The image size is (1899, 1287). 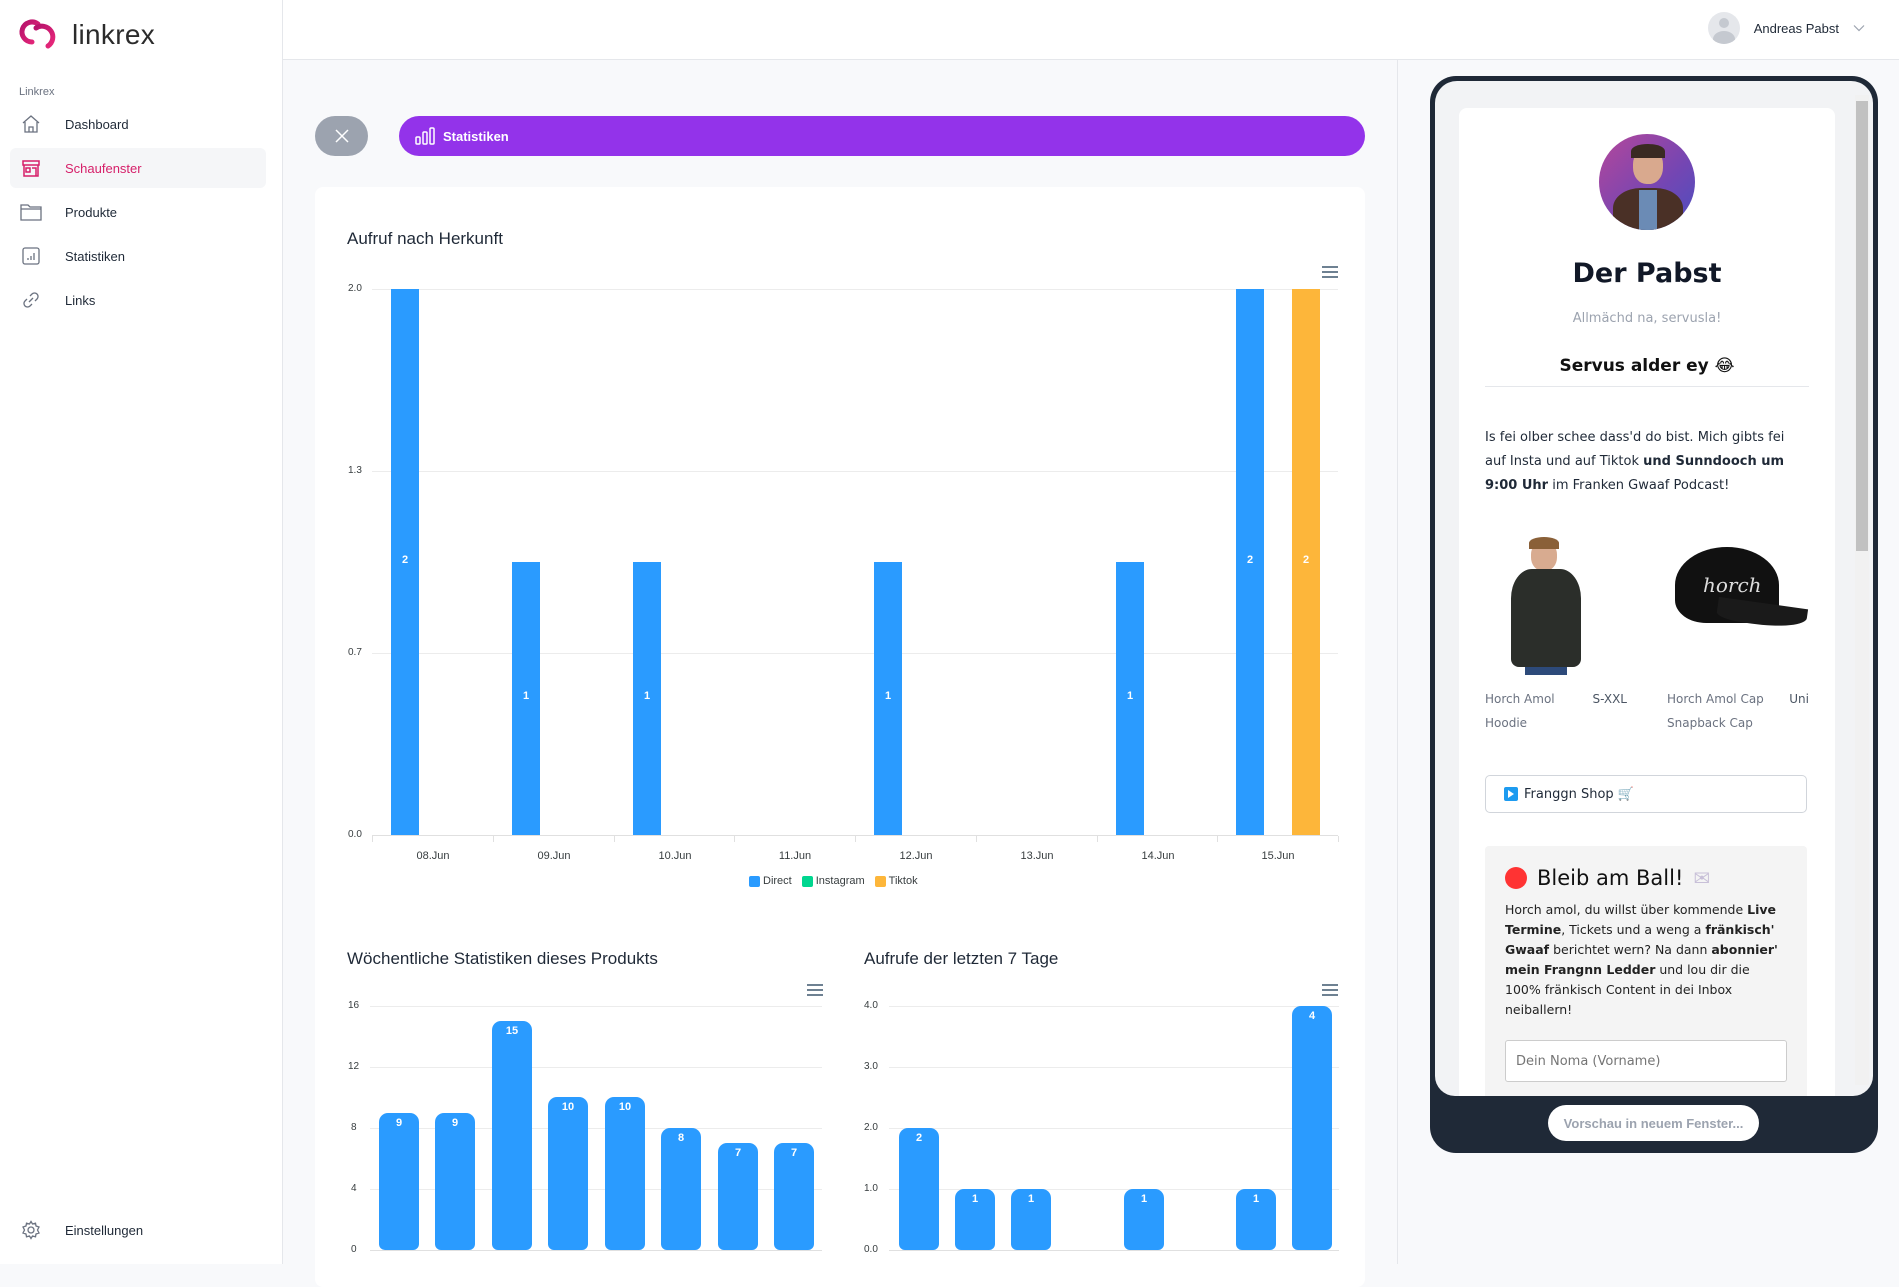 What do you see at coordinates (896, 881) in the screenshot?
I see `legend-item-tiktok: Tiktok` at bounding box center [896, 881].